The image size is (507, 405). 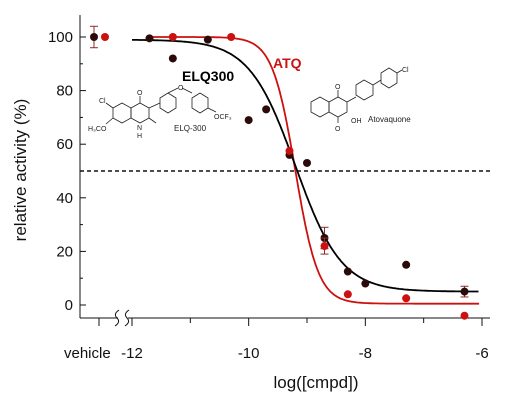 What do you see at coordinates (338, 129) in the screenshot?
I see `atom-o-bottom: O` at bounding box center [338, 129].